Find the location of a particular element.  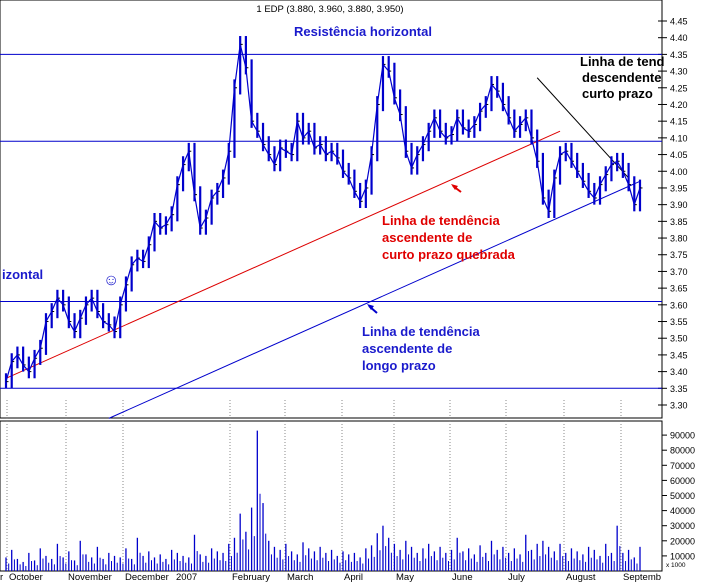

month-label: December is located at coordinates (147, 577).